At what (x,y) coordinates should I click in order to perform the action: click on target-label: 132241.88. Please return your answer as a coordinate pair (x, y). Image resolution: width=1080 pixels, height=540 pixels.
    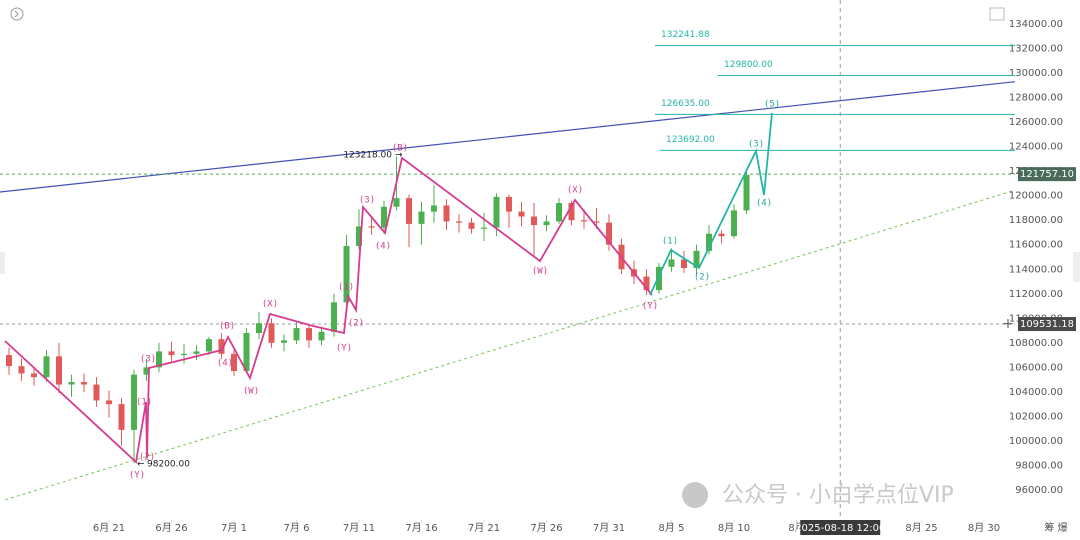
    Looking at the image, I should click on (685, 35).